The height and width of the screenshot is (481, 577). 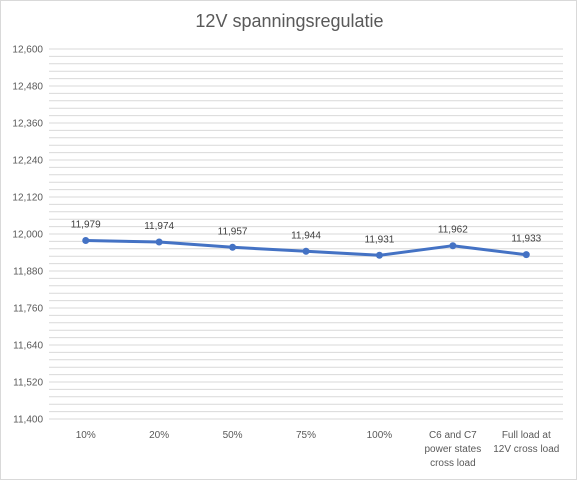 What do you see at coordinates (28, 272) in the screenshot?
I see `y-tick-label: 11,880` at bounding box center [28, 272].